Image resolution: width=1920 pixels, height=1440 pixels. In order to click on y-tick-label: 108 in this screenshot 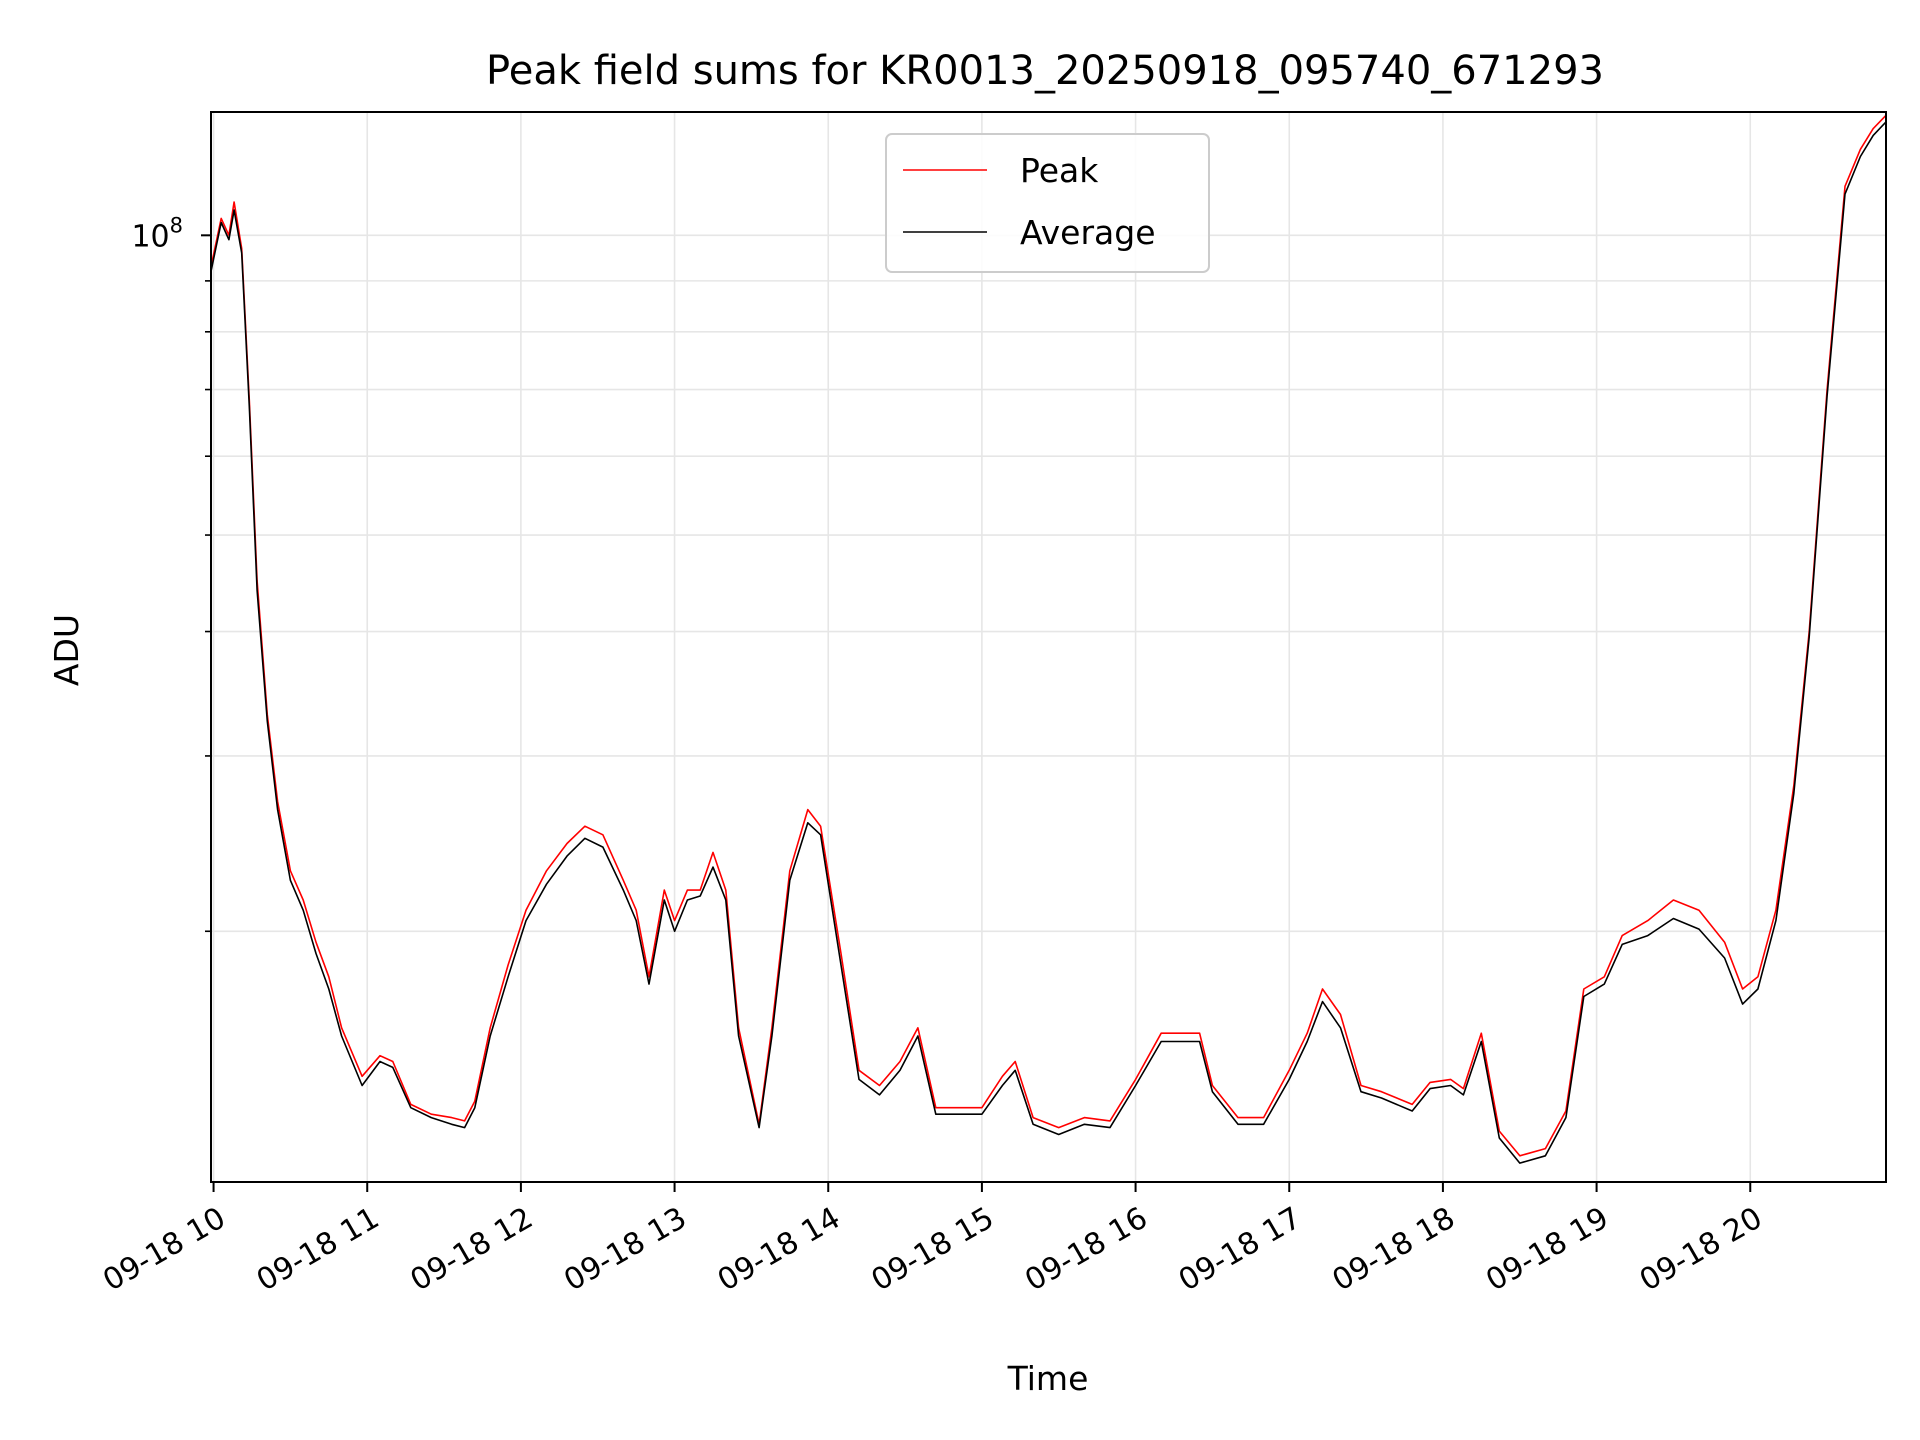, I will do `click(157, 233)`.